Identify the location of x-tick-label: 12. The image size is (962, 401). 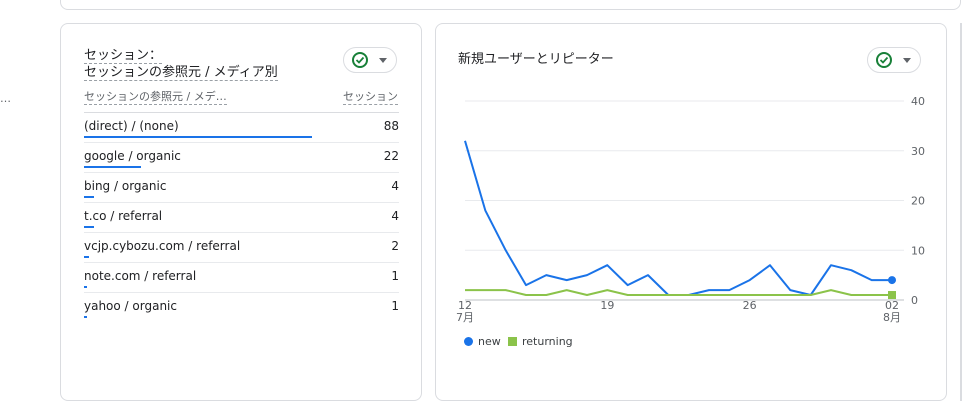
(465, 305).